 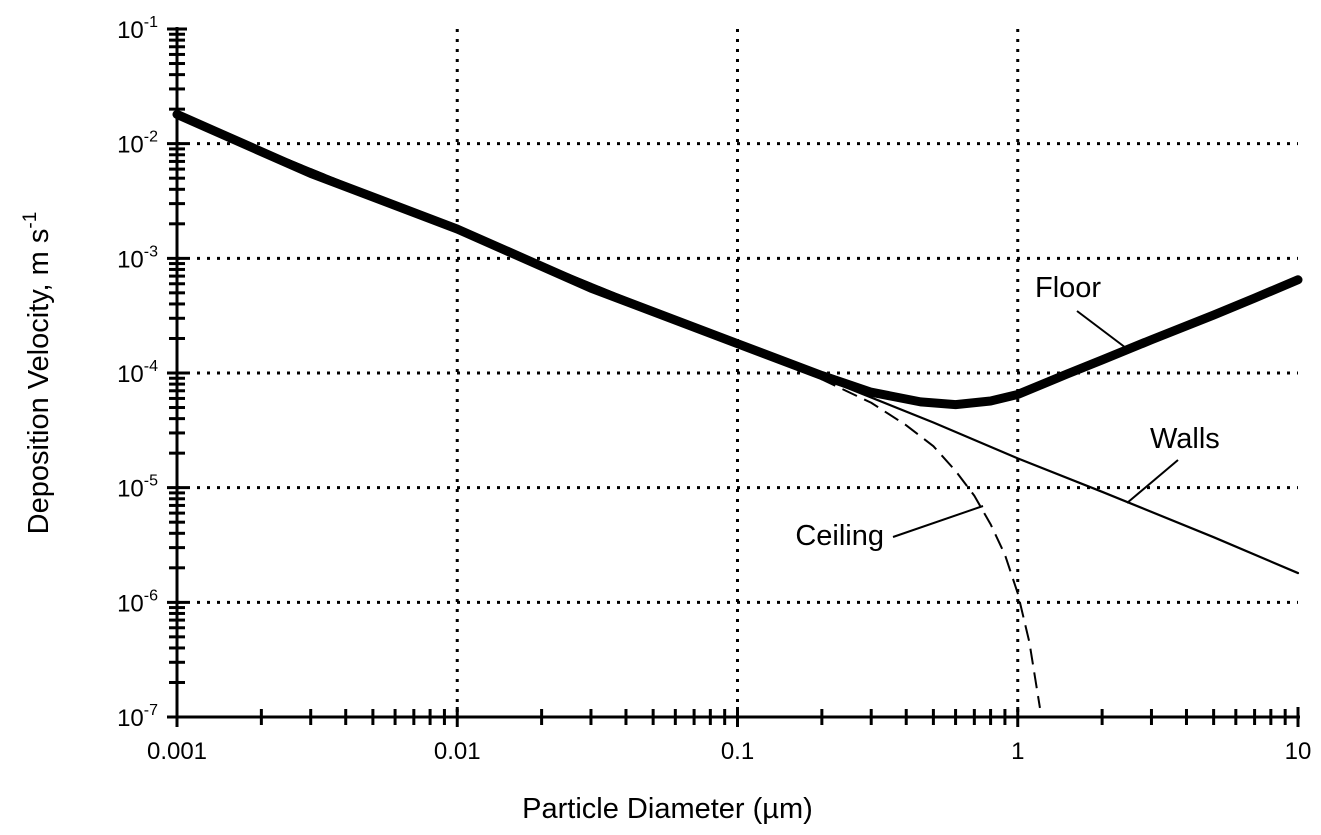 What do you see at coordinates (1068, 288) in the screenshot?
I see `series-label-floor: Floor` at bounding box center [1068, 288].